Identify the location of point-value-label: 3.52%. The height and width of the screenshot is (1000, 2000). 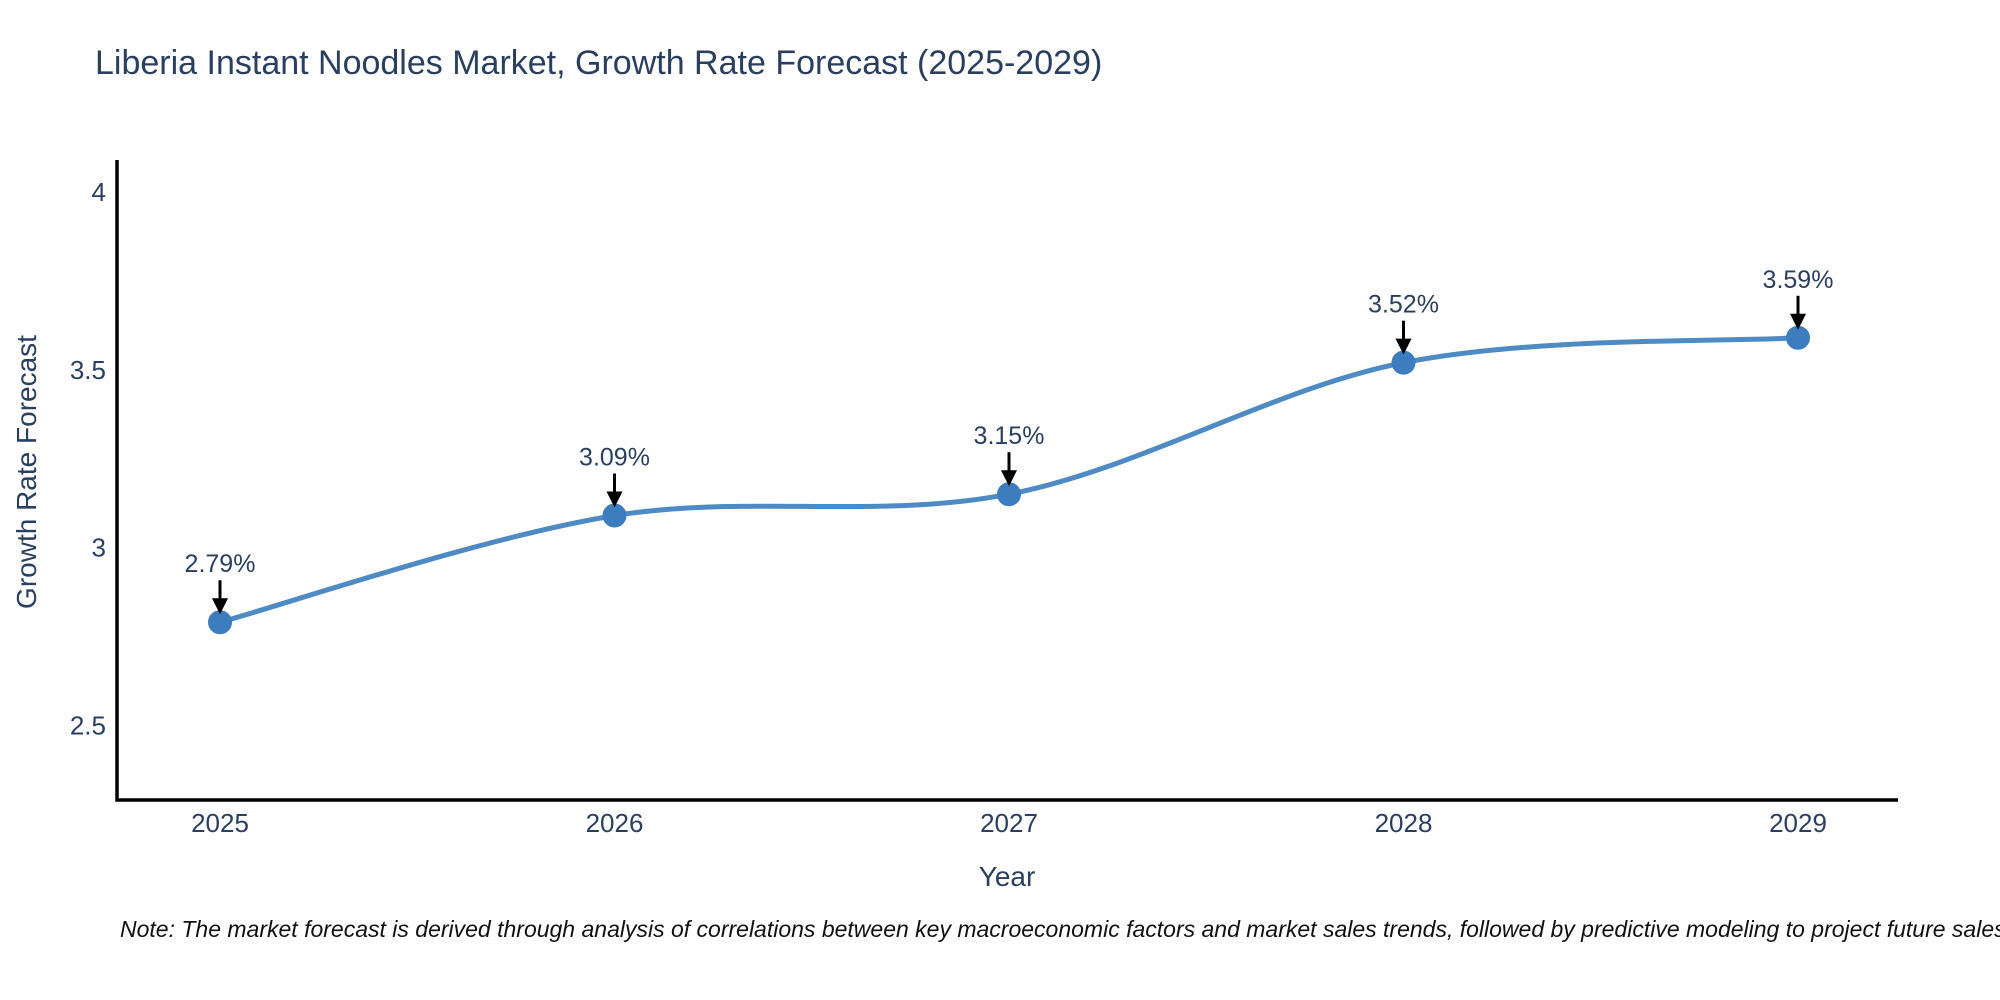
(1403, 305).